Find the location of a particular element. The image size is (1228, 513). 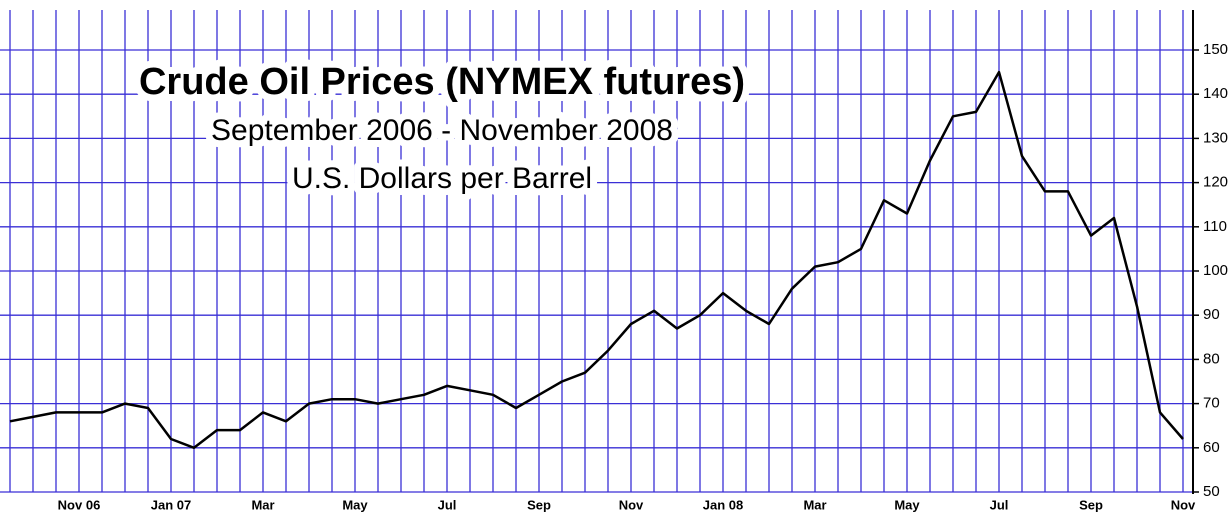

y-tick-label: 100 is located at coordinates (1215, 270).